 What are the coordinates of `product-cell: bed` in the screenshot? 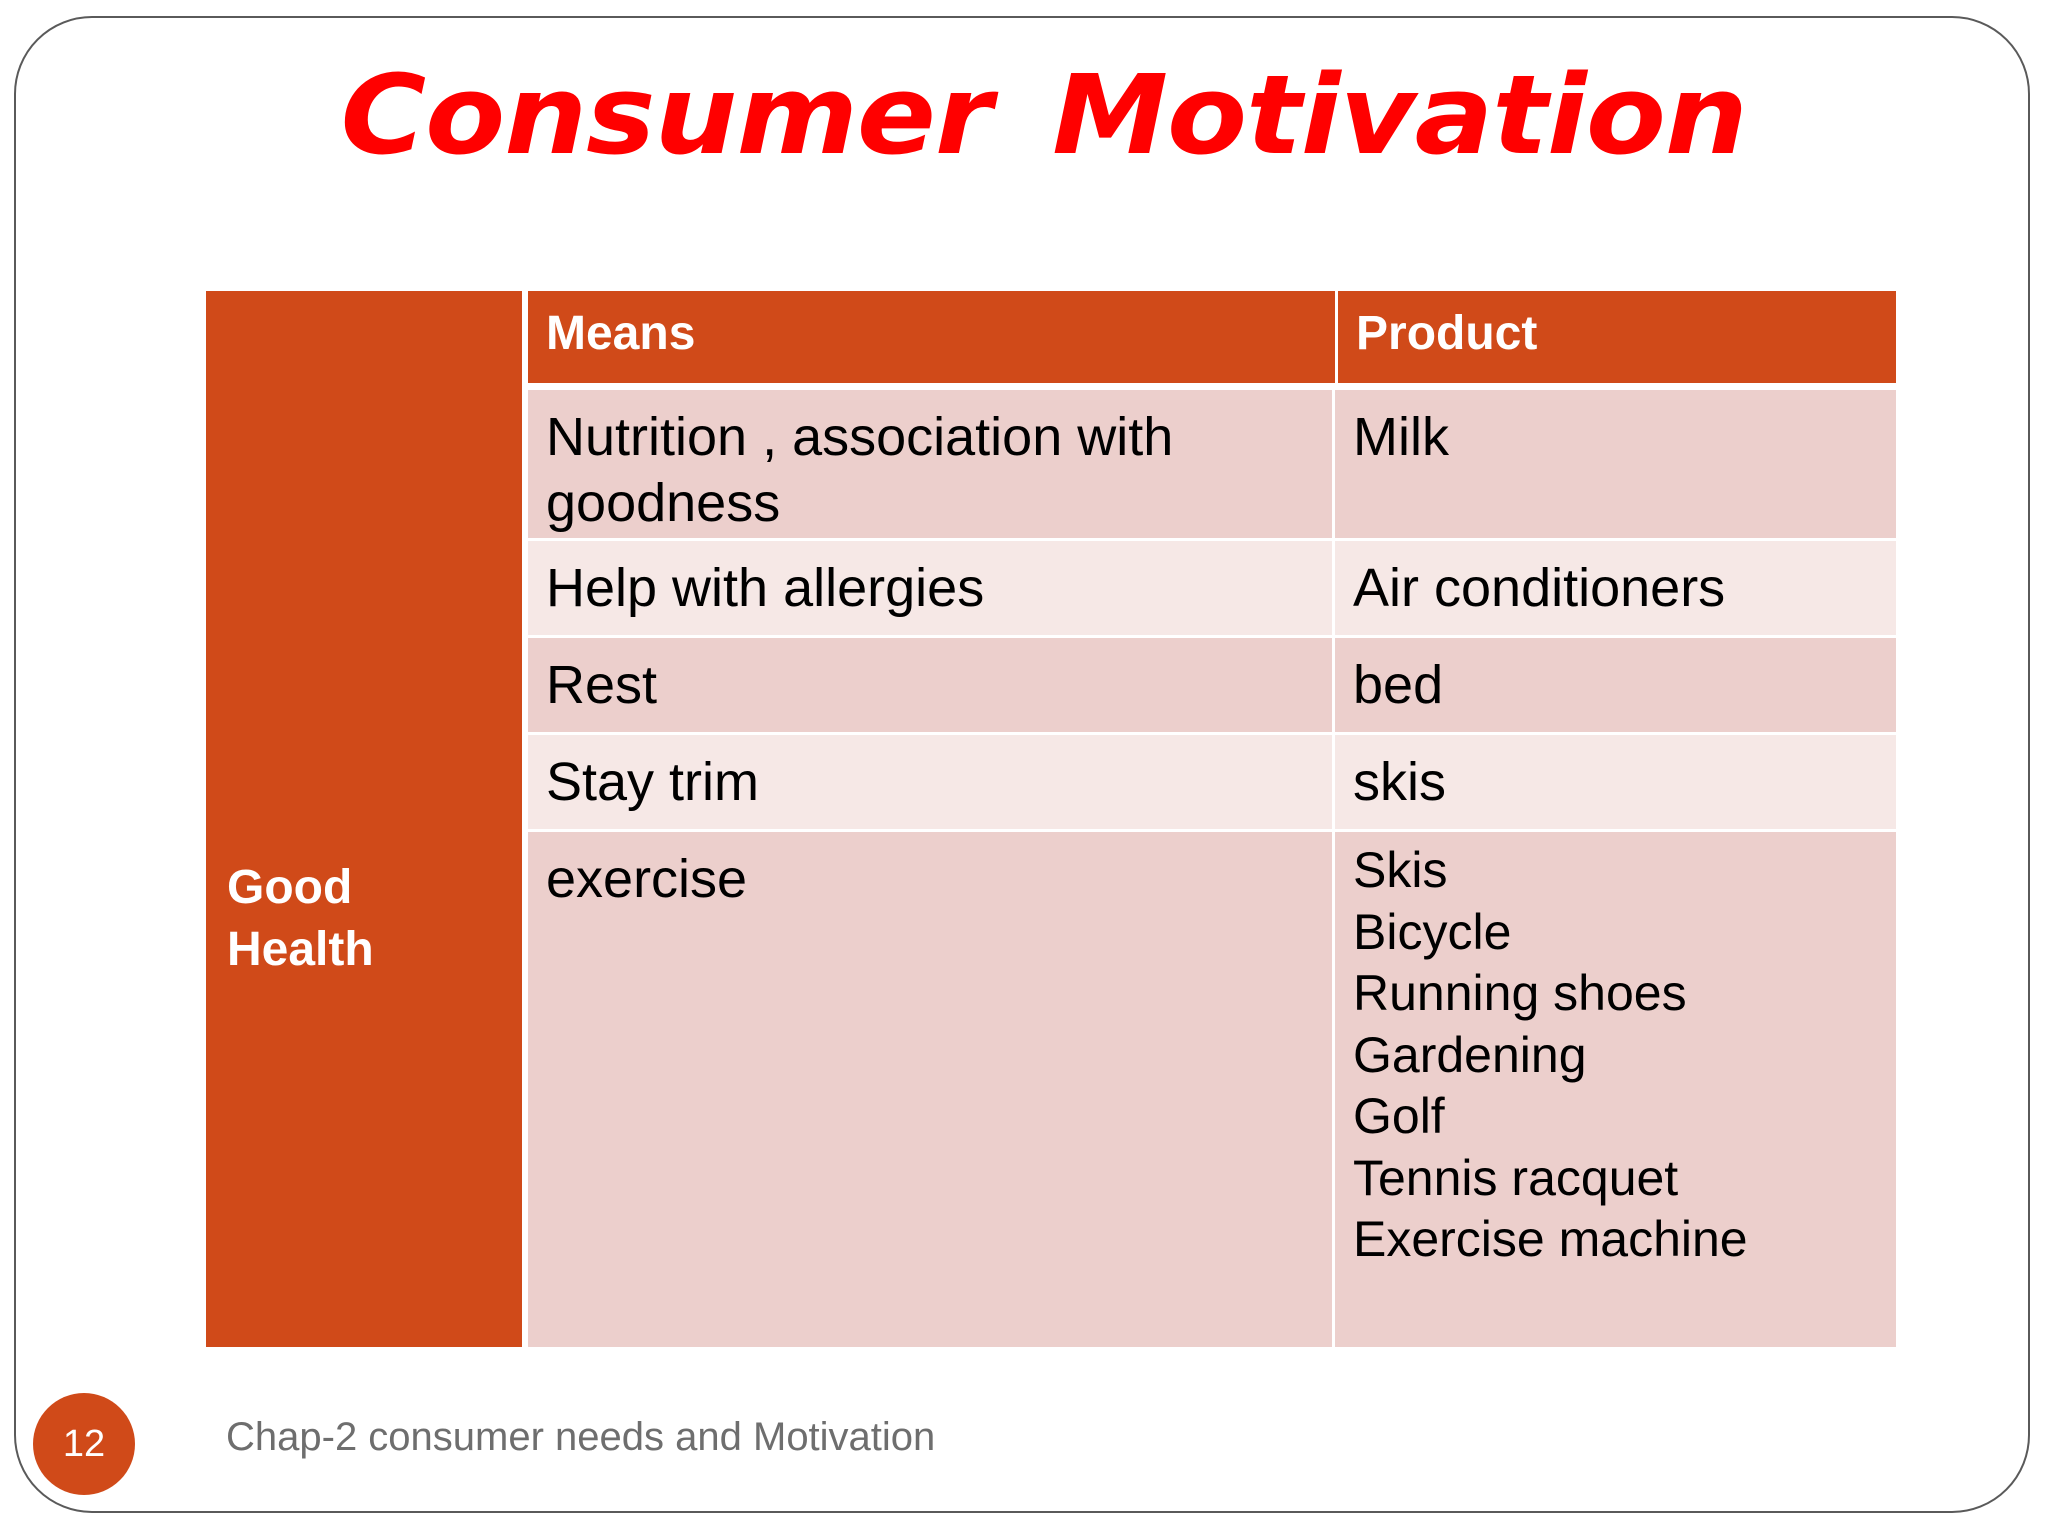 It's located at (1615, 685).